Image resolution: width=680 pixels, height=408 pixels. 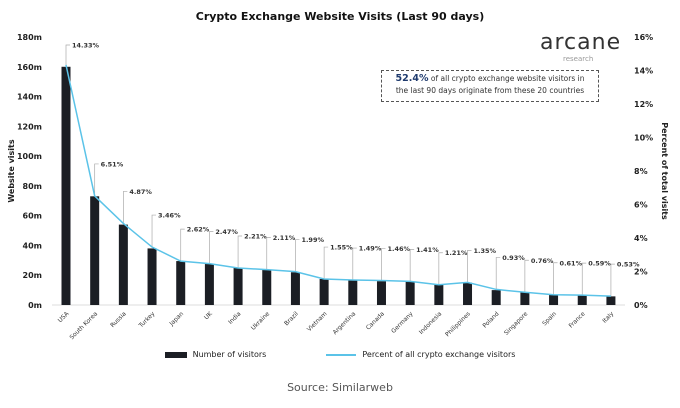 What do you see at coordinates (412, 78) in the screenshot?
I see `annotation-highlight: 52.4%` at bounding box center [412, 78].